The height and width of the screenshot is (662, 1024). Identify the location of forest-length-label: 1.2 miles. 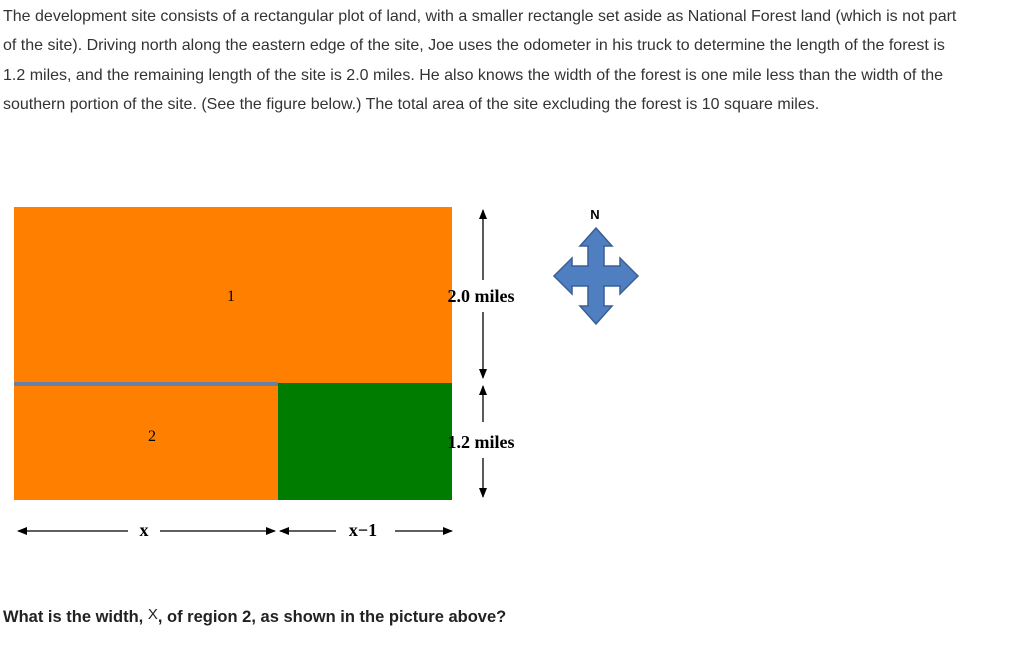
(481, 442).